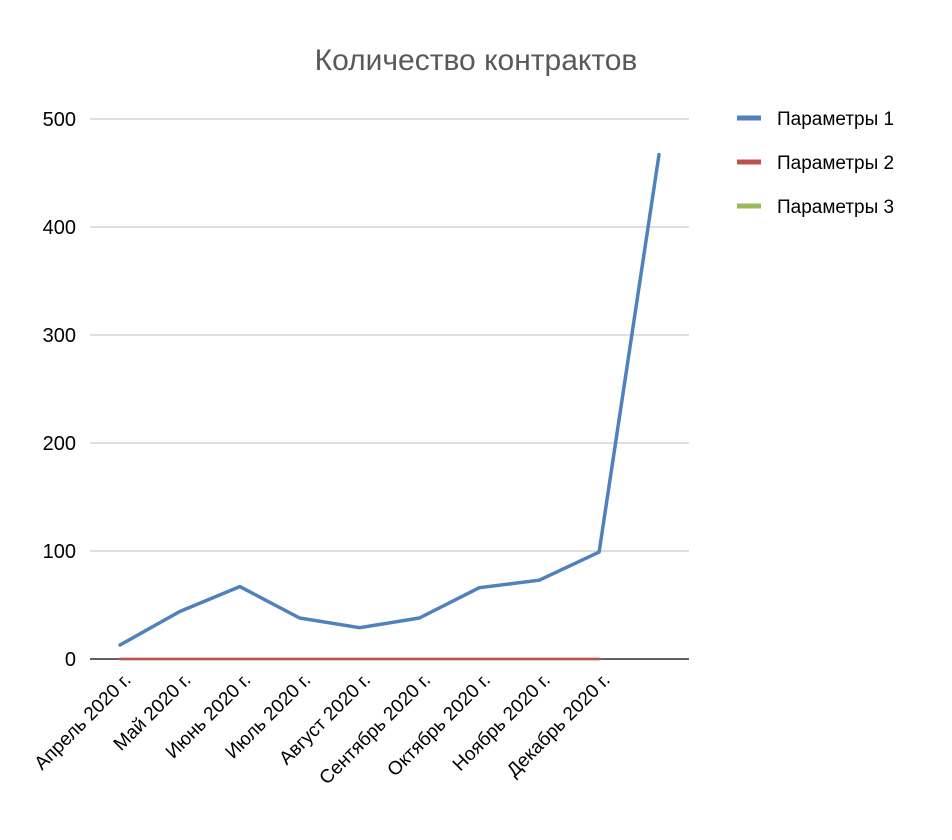  I want to click on legend: Параметры 1 Параметры 2 Параметры 3, so click(815, 163).